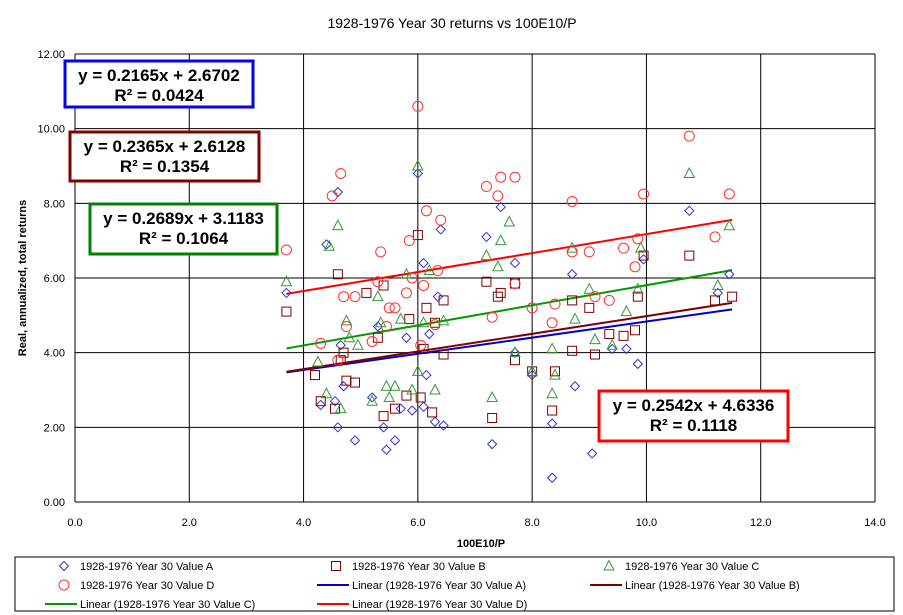 The height and width of the screenshot is (615, 903). What do you see at coordinates (165, 166) in the screenshot?
I see `trendline-r-squared: R² = 0.1354` at bounding box center [165, 166].